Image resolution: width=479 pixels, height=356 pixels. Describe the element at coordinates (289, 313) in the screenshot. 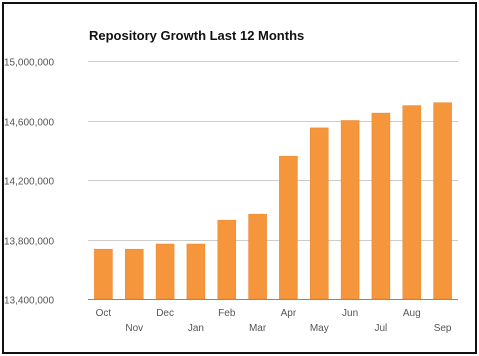

I see `x-tick-label: Apr` at that location.